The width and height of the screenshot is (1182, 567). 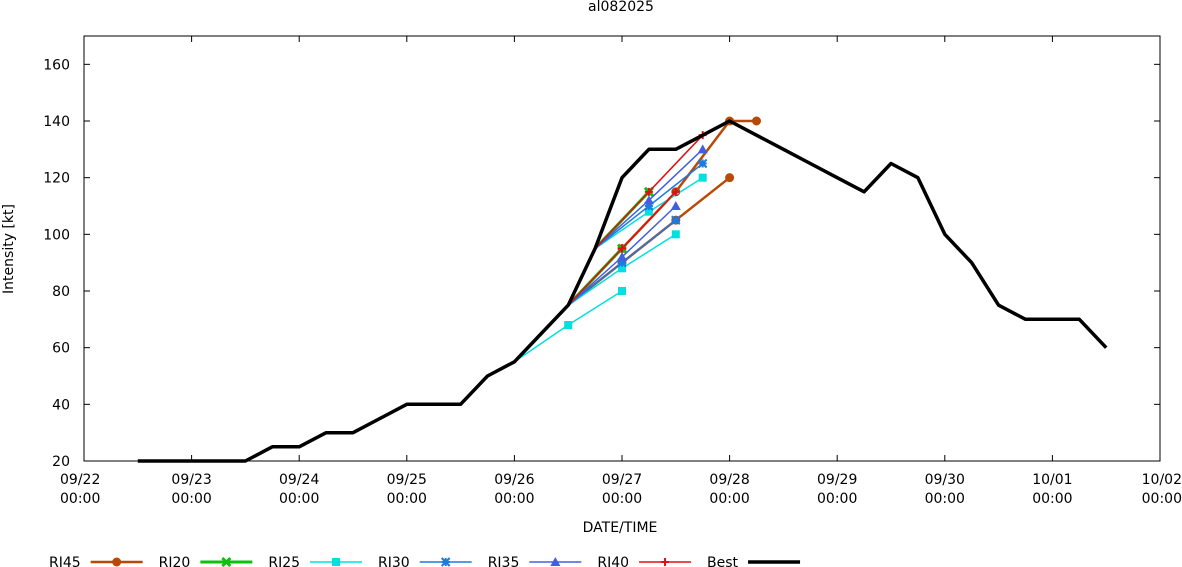 What do you see at coordinates (425, 561) in the screenshot?
I see `legend: RI45 RI20 RI25 RI30 RI35 RI40 Best` at bounding box center [425, 561].